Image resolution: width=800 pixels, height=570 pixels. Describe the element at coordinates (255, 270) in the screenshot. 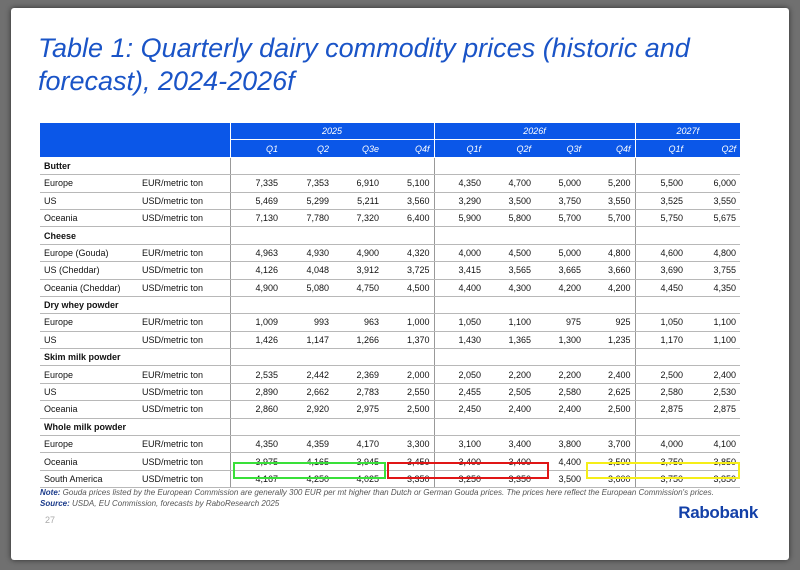

I see `value-cell: 4,126` at that location.